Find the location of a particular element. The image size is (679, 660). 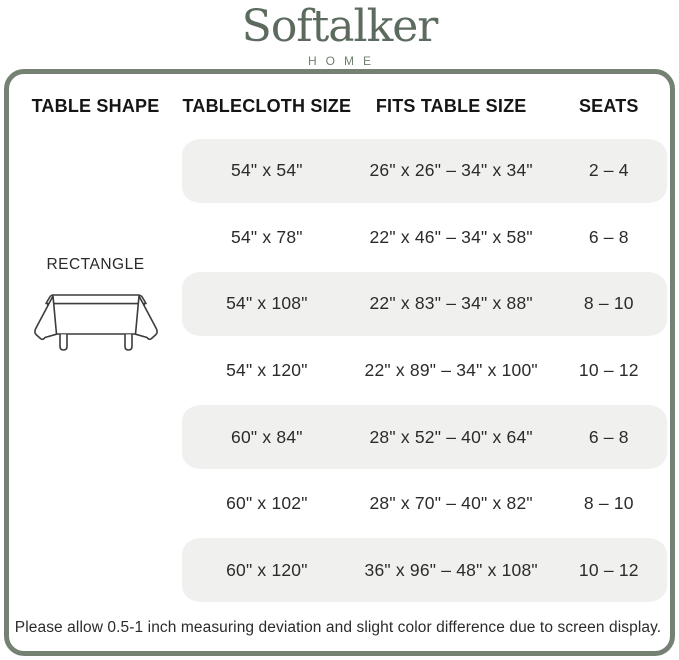

cell-fits-table-size: 22" x 89" – 34" x 100" is located at coordinates (451, 370).